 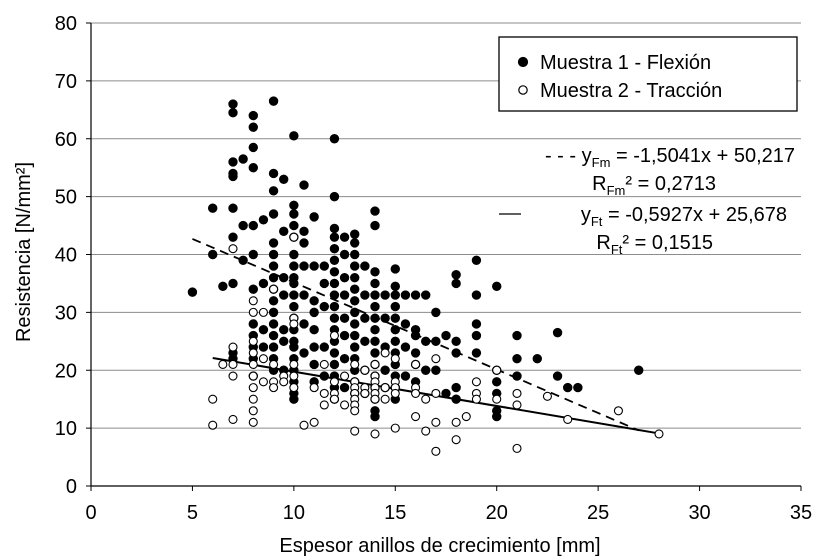 I want to click on r2-traccion-sub: Ft, so click(x=617, y=249).